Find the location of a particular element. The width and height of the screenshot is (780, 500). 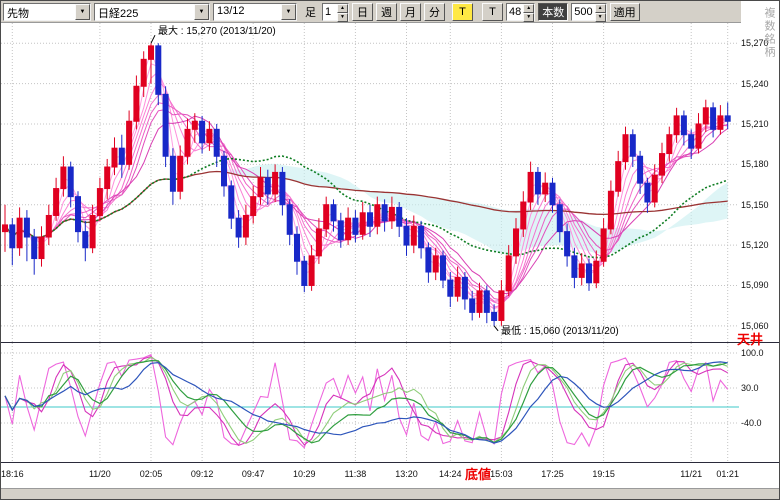

time-axis is located at coordinates (390, 475).